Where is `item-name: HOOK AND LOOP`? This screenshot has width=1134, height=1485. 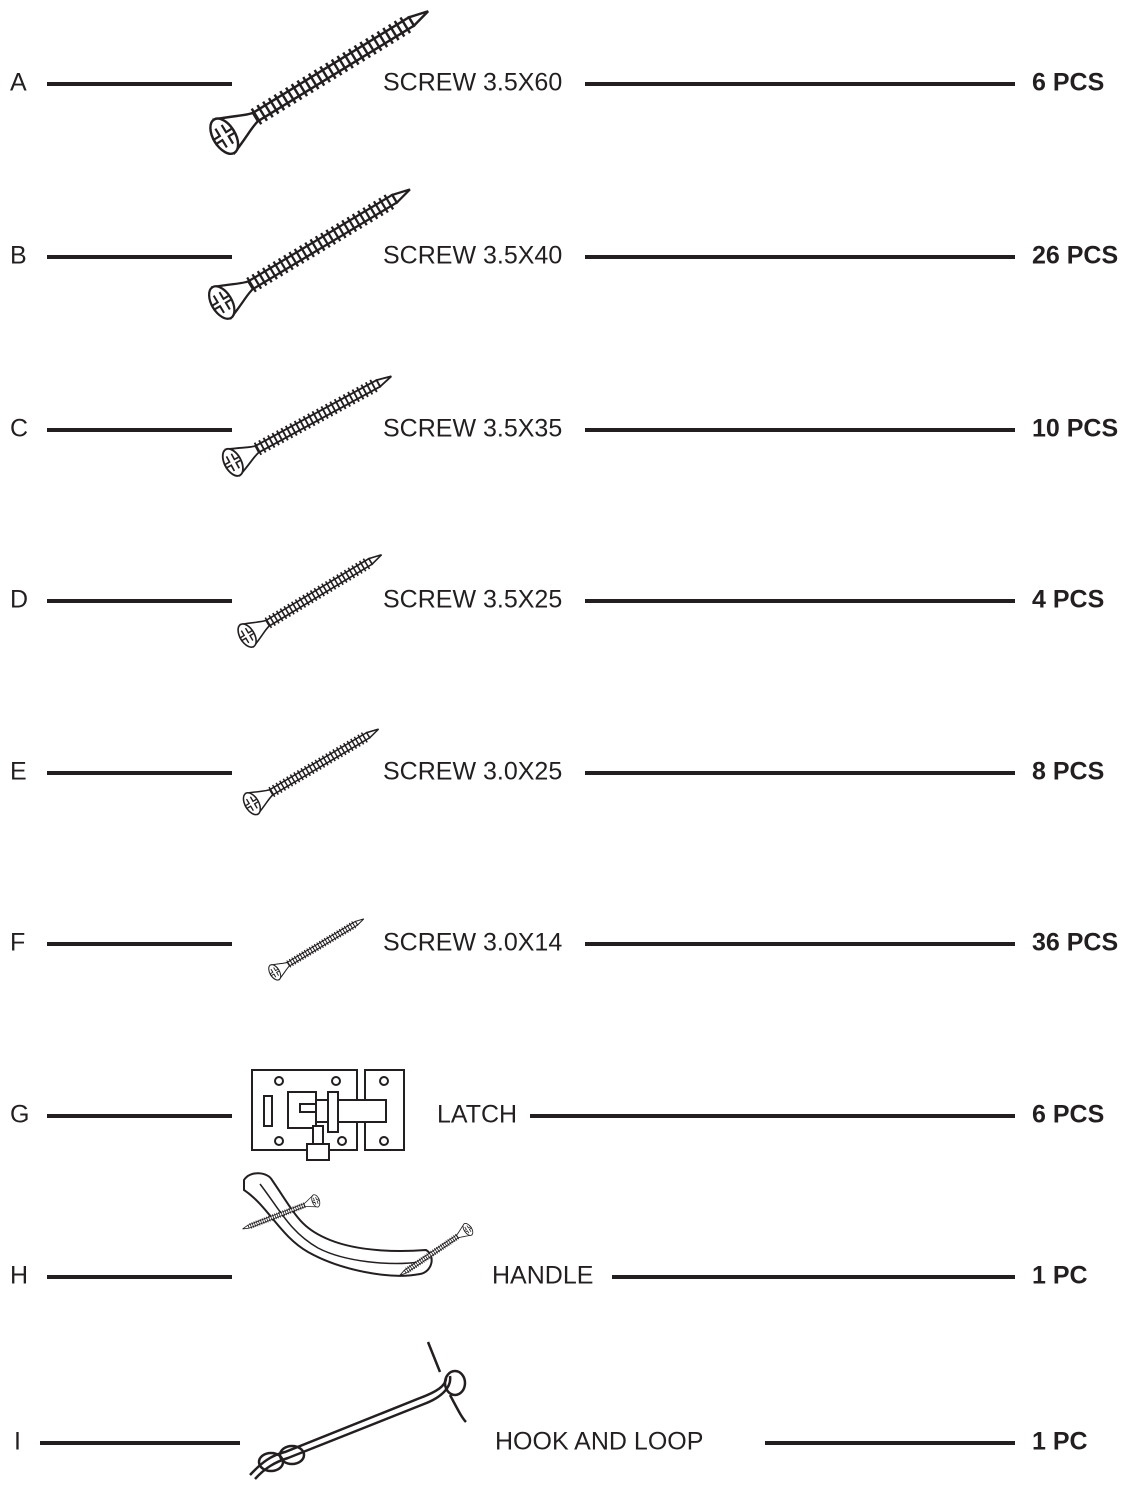 item-name: HOOK AND LOOP is located at coordinates (599, 1442).